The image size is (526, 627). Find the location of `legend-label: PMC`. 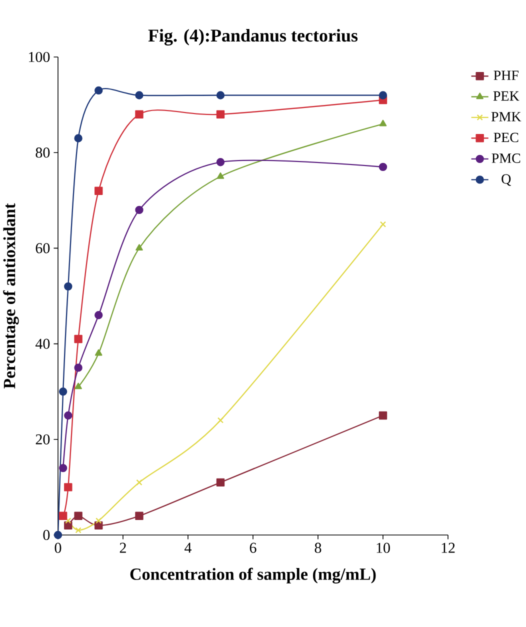

legend-label: PMC is located at coordinates (506, 158).